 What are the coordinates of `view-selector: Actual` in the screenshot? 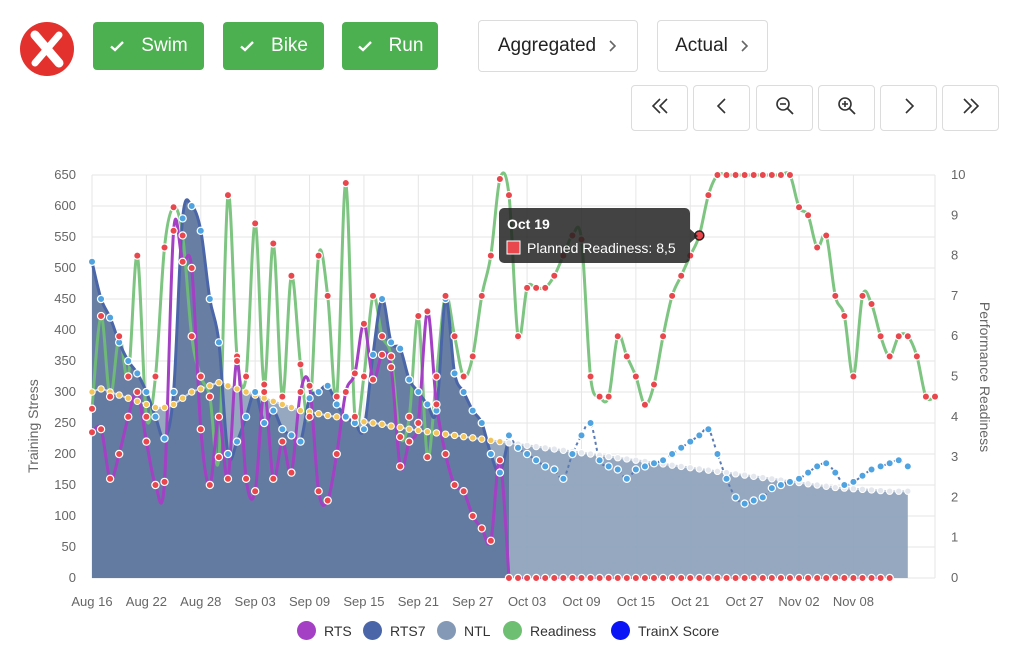 It's located at (712, 46).